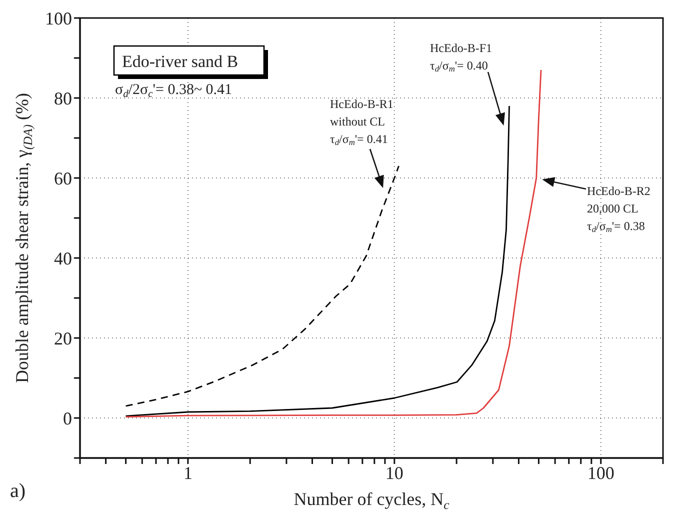 This screenshot has height=524, width=677. Describe the element at coordinates (58, 18) in the screenshot. I see `y-tick-label: 100` at that location.